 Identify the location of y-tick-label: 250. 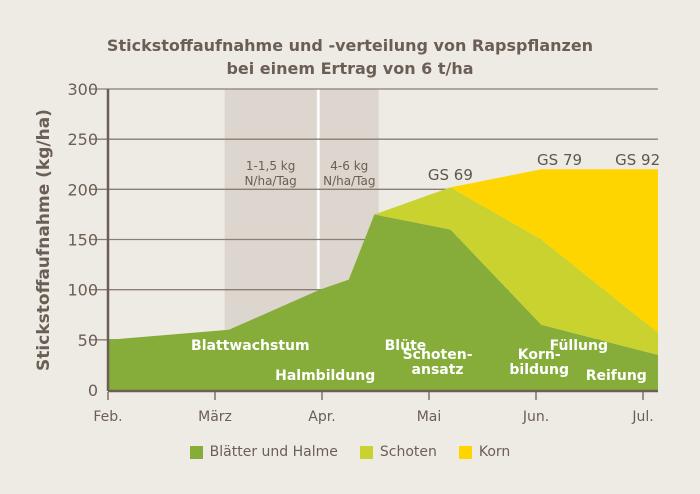
(82, 139).